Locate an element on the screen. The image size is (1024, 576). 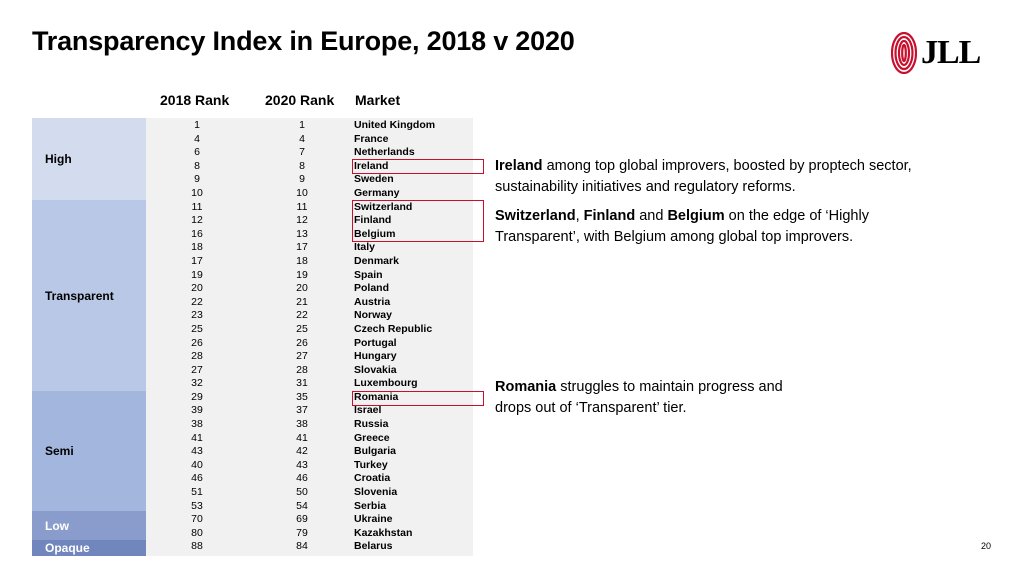
rank-2018-cell: 11 is located at coordinates (197, 206).